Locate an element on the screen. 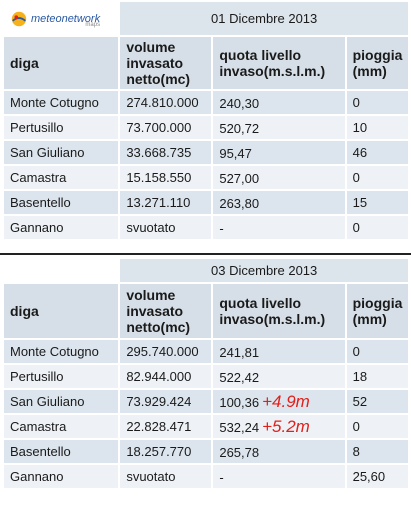 The height and width of the screenshot is (510, 411). divider is located at coordinates (205, 254).